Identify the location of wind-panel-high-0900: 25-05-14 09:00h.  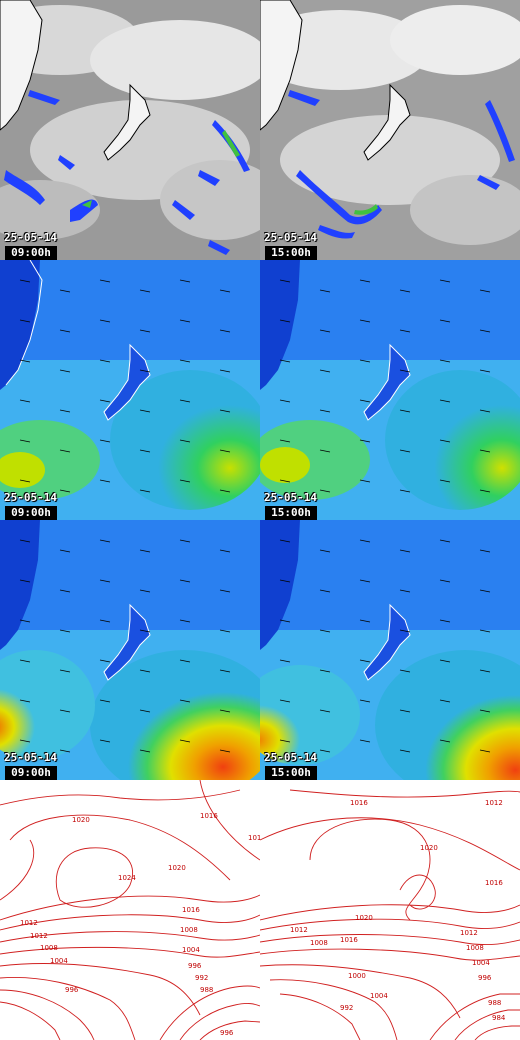
(130, 650).